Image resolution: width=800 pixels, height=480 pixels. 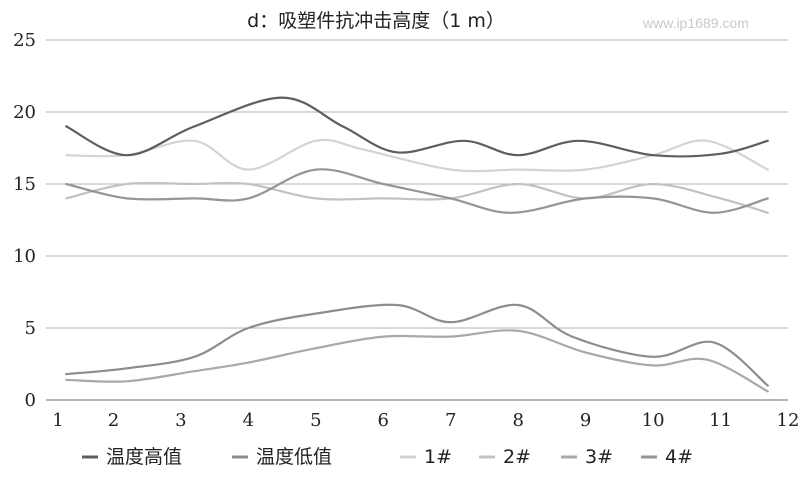 I want to click on x-tick-label: 2, so click(x=113, y=420).